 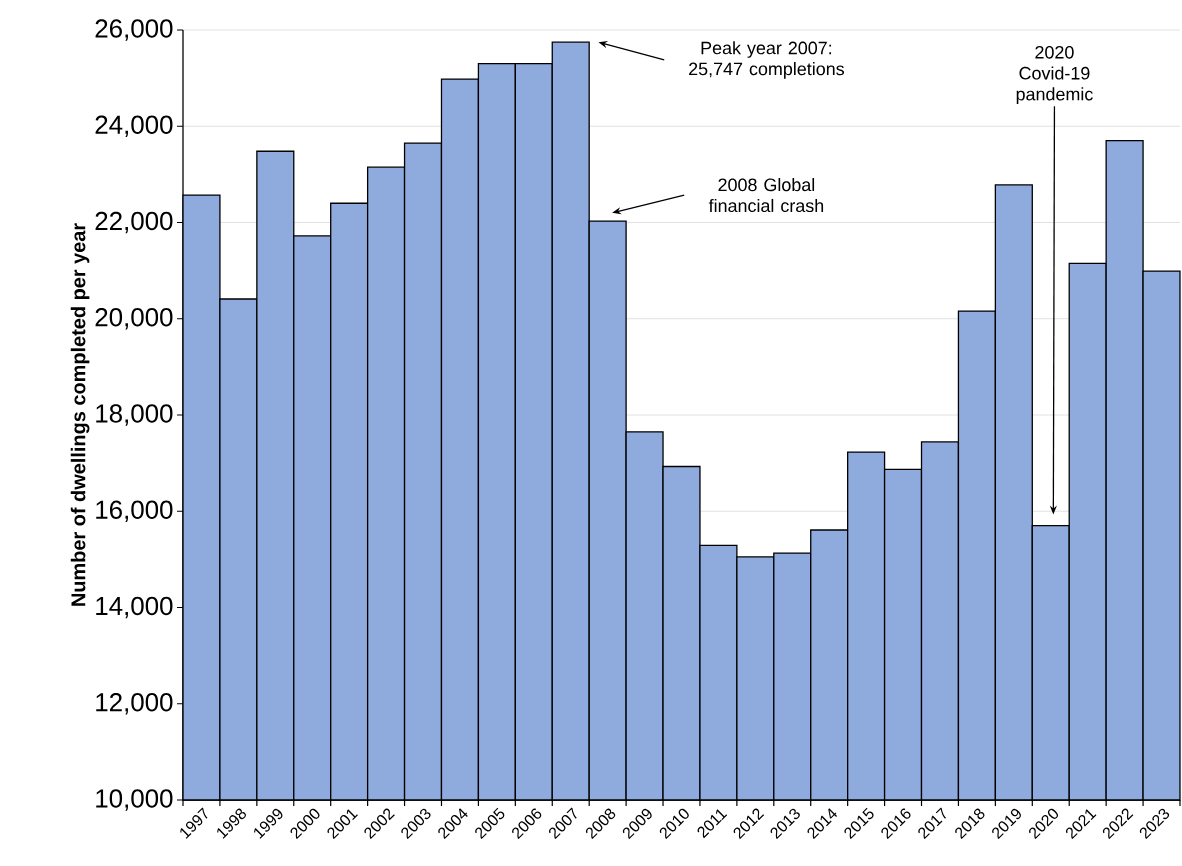 I want to click on y-tick-label: 18,000, so click(x=134, y=415).